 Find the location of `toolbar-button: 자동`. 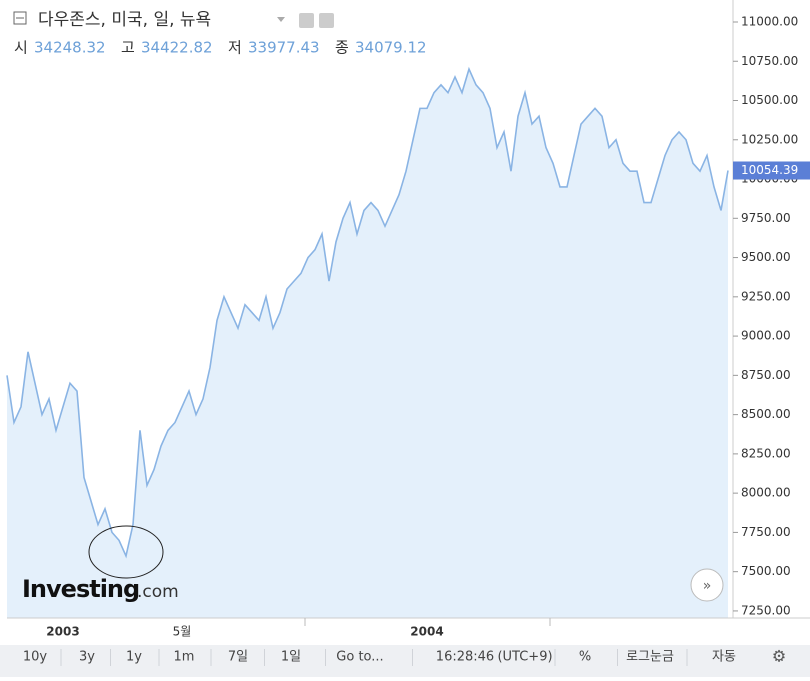

toolbar-button: 자동 is located at coordinates (724, 657).